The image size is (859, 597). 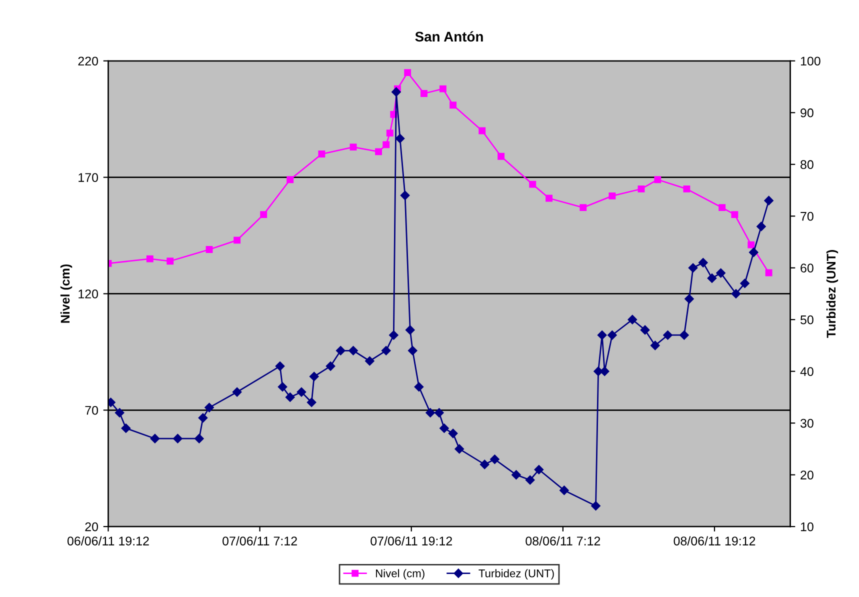 What do you see at coordinates (807, 475) in the screenshot?
I see `y2-tick-label: 20` at bounding box center [807, 475].